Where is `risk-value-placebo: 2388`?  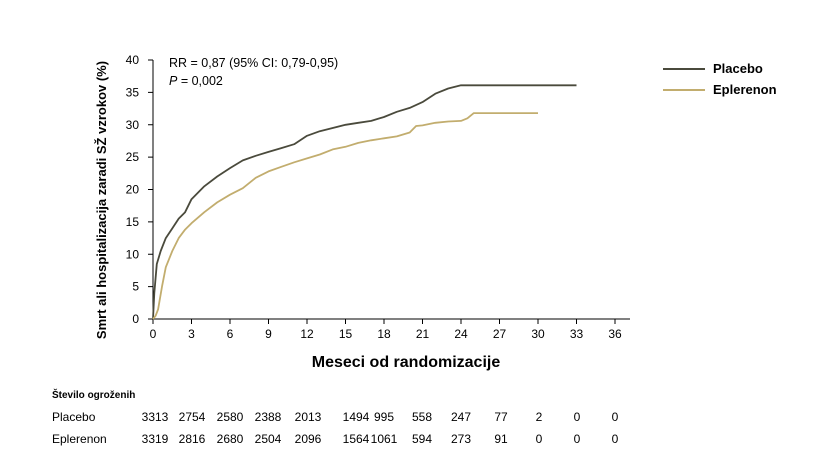 risk-value-placebo: 2388 is located at coordinates (268, 417).